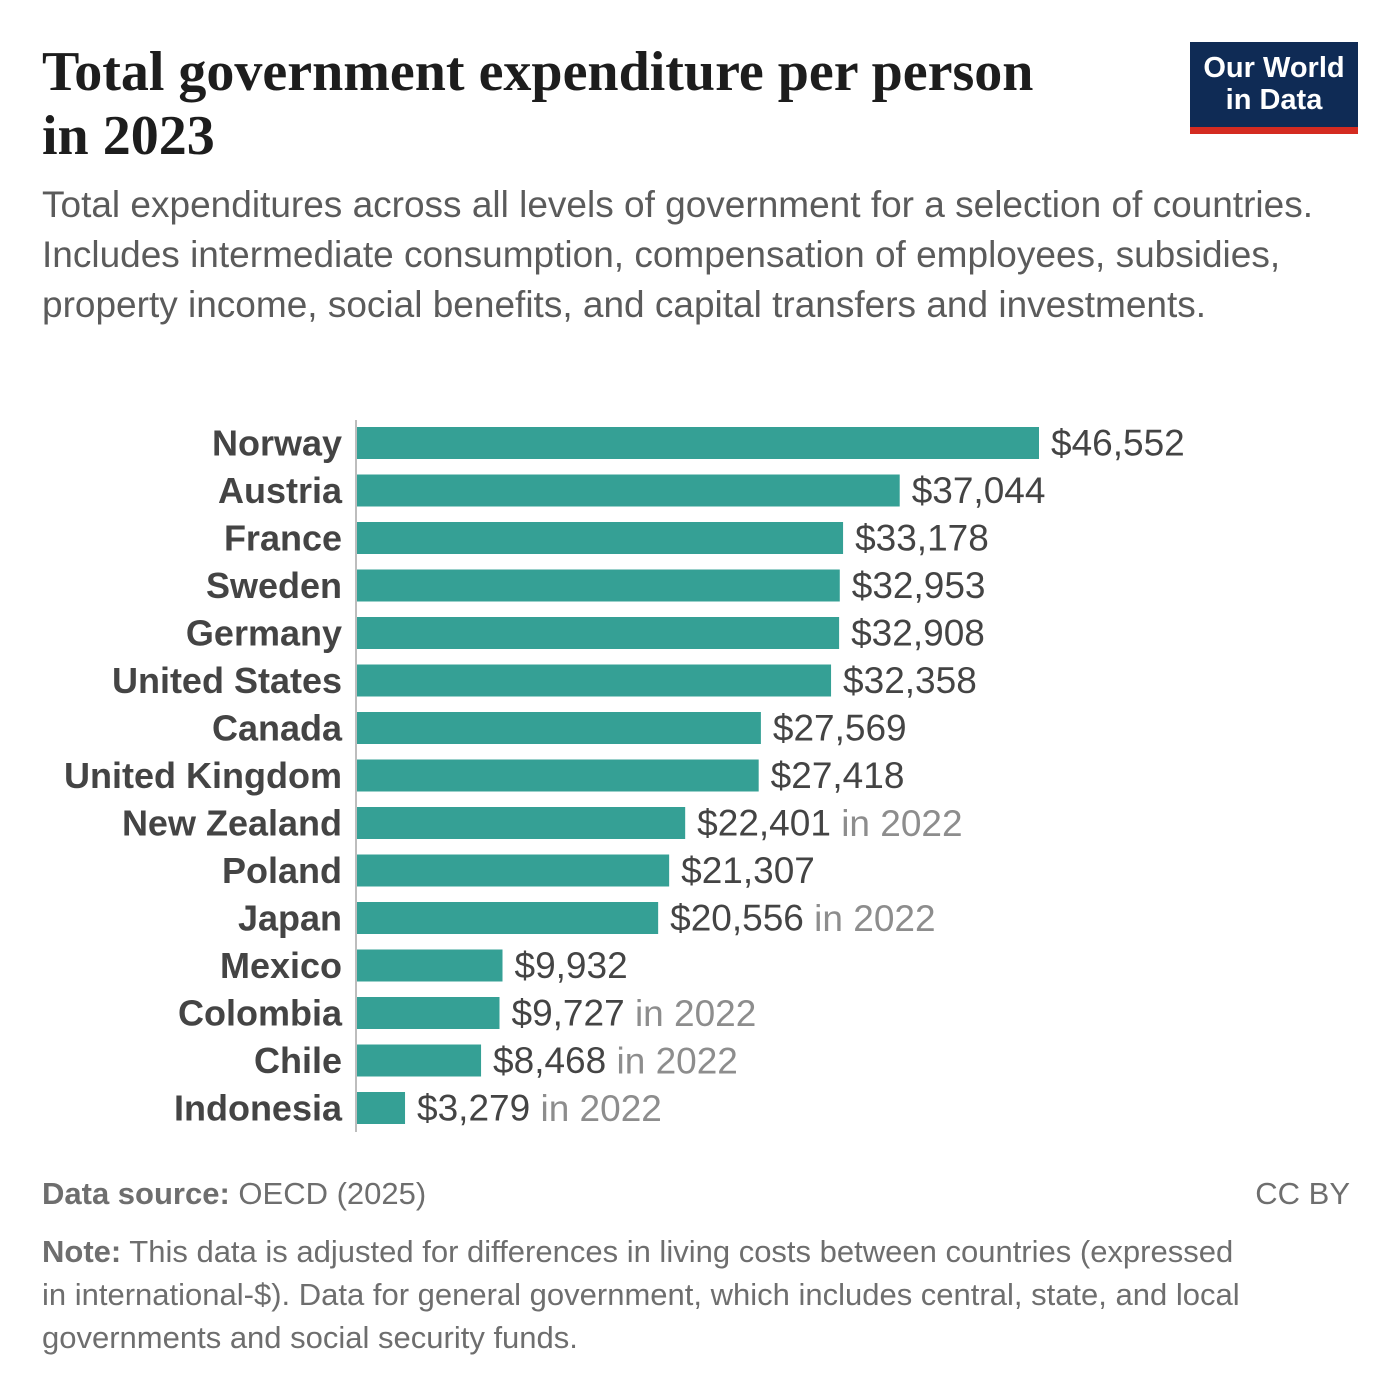 Image resolution: width=1400 pixels, height=1400 pixels. What do you see at coordinates (918, 633) in the screenshot?
I see `value-label: $32,908` at bounding box center [918, 633].